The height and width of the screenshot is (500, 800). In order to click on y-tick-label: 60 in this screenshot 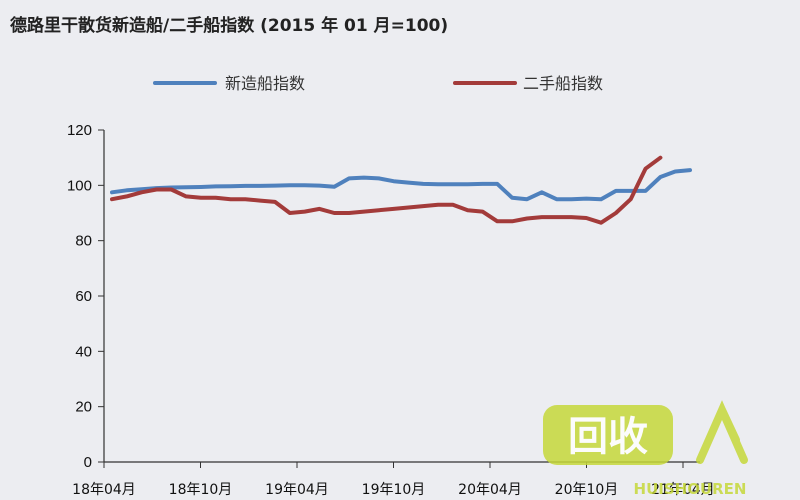, I will do `click(83, 296)`.